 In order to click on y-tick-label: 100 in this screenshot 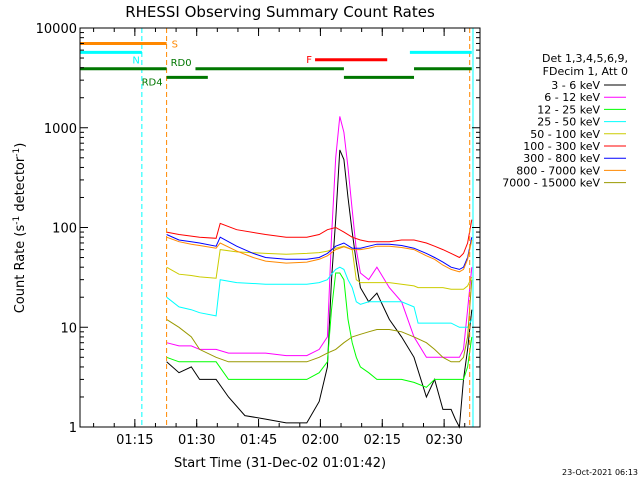, I will do `click(64, 229)`.